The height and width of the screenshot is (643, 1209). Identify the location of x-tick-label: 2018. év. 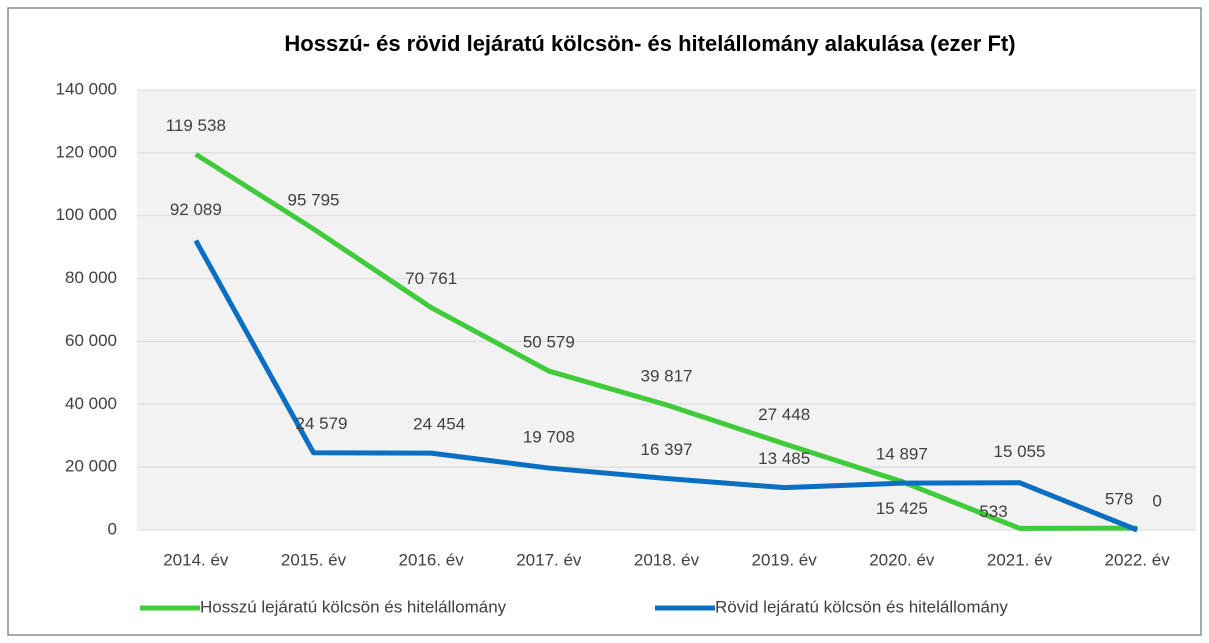
(667, 559).